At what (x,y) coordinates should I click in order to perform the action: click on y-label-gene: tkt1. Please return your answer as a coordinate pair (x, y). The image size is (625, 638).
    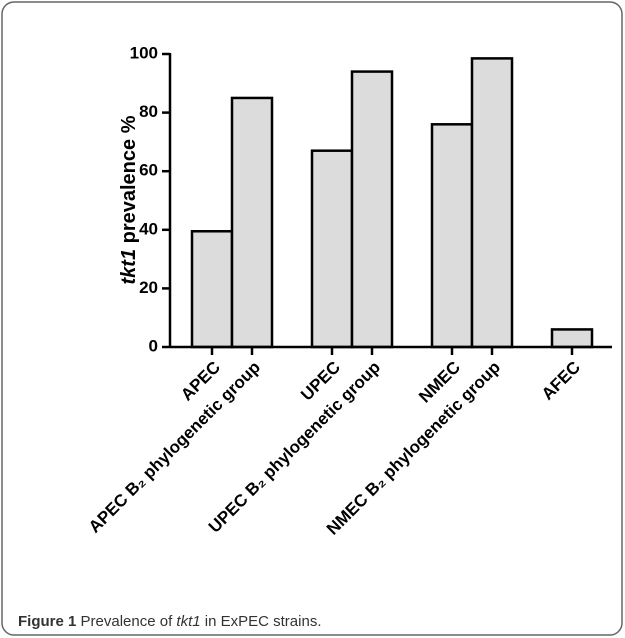
    Looking at the image, I should click on (129, 267).